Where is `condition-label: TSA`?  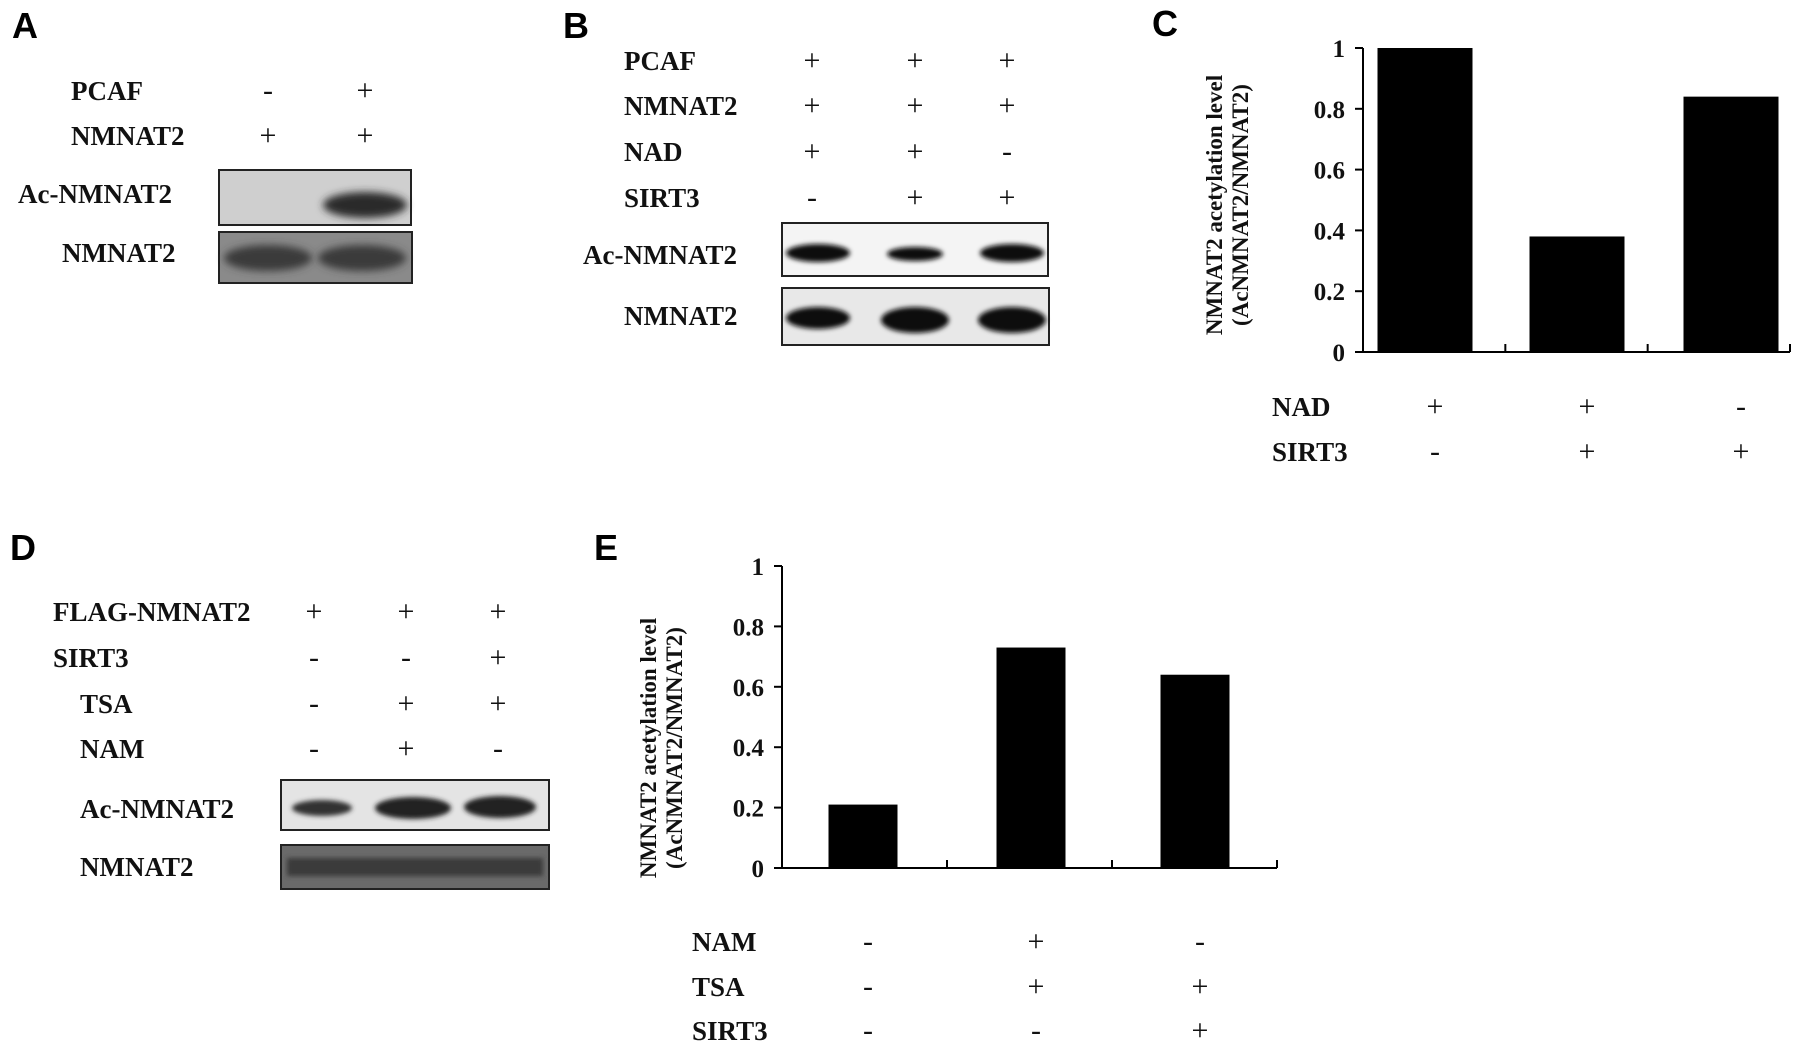
condition-label: TSA is located at coordinates (718, 987).